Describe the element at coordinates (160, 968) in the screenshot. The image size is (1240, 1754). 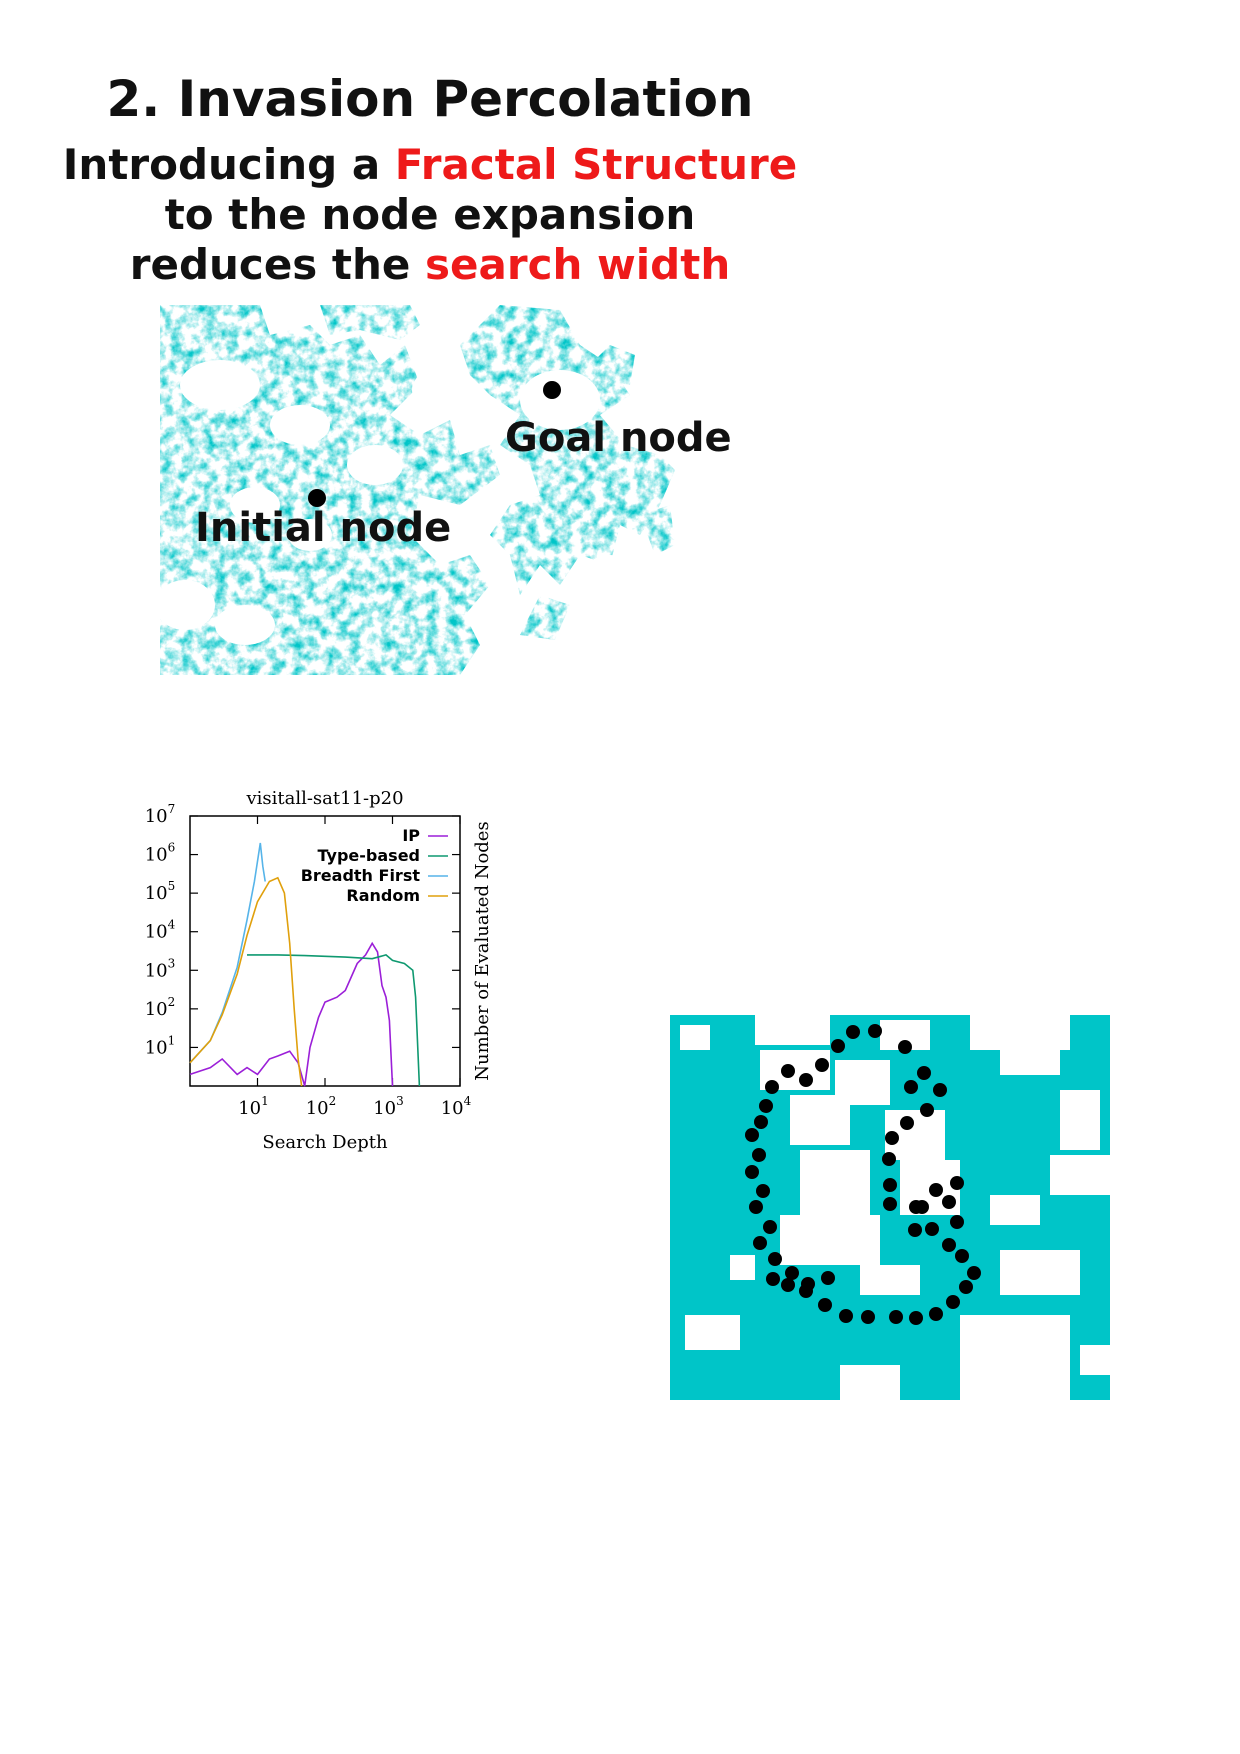
I see `y-tick-label: 10³` at that location.